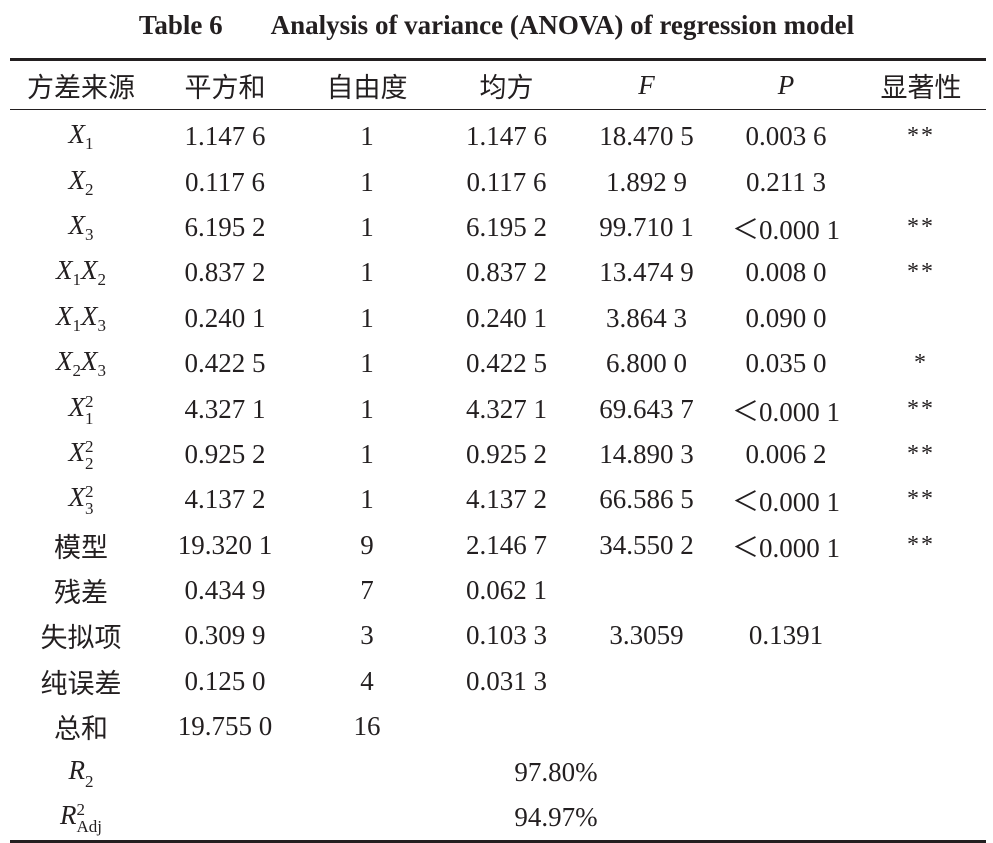  Describe the element at coordinates (225, 87) in the screenshot. I see `header-sum-of-squares: 平方和` at that location.